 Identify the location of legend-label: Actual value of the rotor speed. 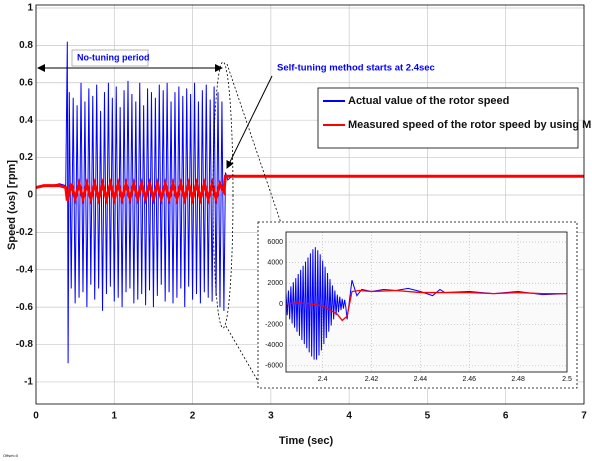
(428, 101).